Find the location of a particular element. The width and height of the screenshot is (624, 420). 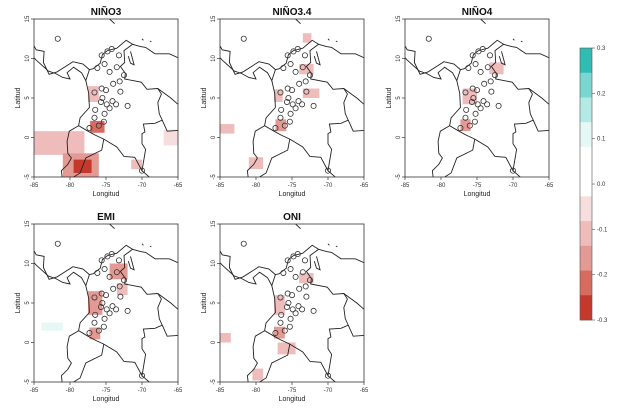

colorbar-tick-label: 0.2 is located at coordinates (601, 94).